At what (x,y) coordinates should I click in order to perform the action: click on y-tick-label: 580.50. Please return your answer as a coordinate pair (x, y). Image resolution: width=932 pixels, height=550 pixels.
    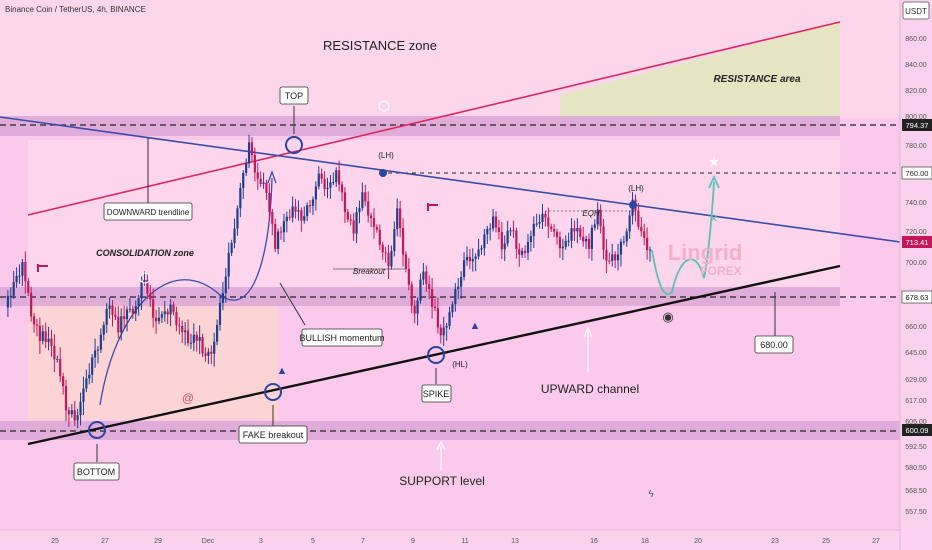
    Looking at the image, I should click on (916, 468).